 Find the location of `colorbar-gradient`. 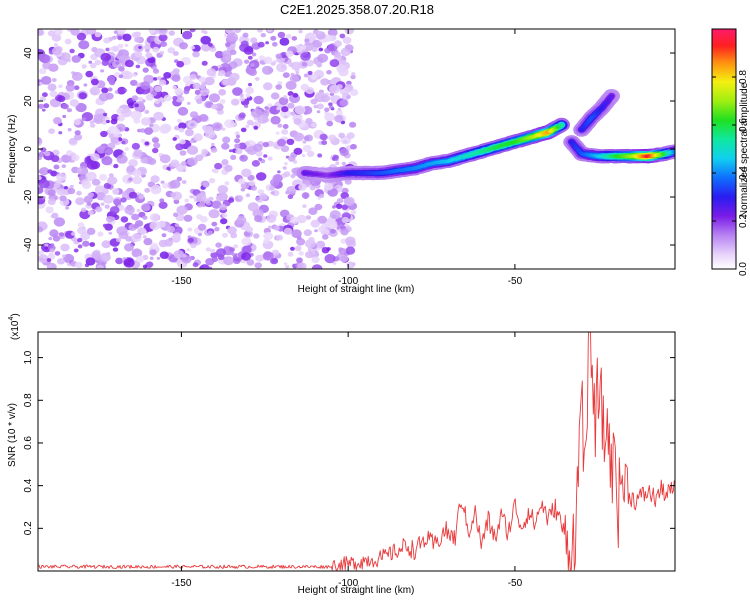

colorbar-gradient is located at coordinates (724, 149).